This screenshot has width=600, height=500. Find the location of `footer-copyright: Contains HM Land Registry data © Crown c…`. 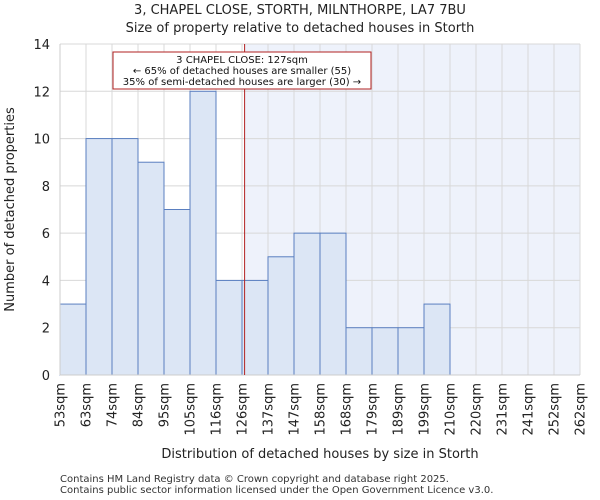

footer-copyright: Contains HM Land Registry data © Crown c… is located at coordinates (254, 479).